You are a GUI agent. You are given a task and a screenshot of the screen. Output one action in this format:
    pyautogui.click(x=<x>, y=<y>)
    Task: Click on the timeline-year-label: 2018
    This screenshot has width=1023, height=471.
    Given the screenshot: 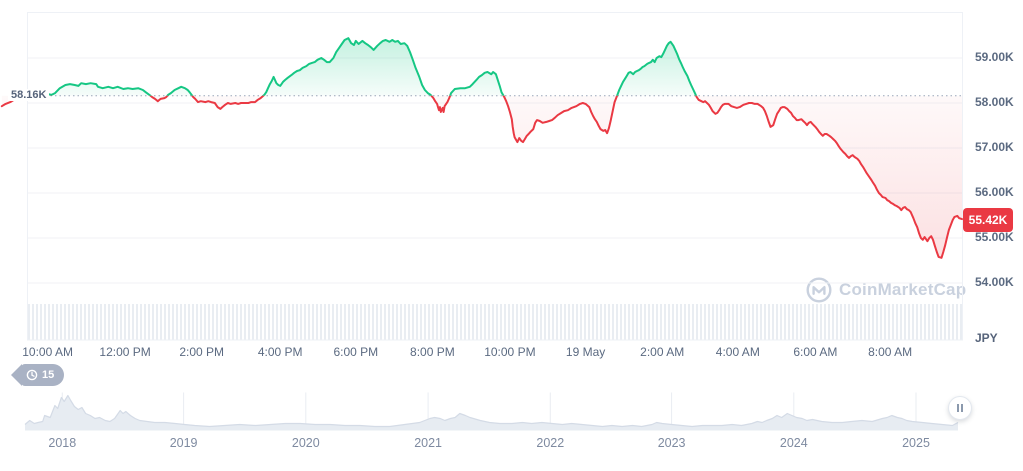 What is the action you would take?
    pyautogui.click(x=62, y=443)
    